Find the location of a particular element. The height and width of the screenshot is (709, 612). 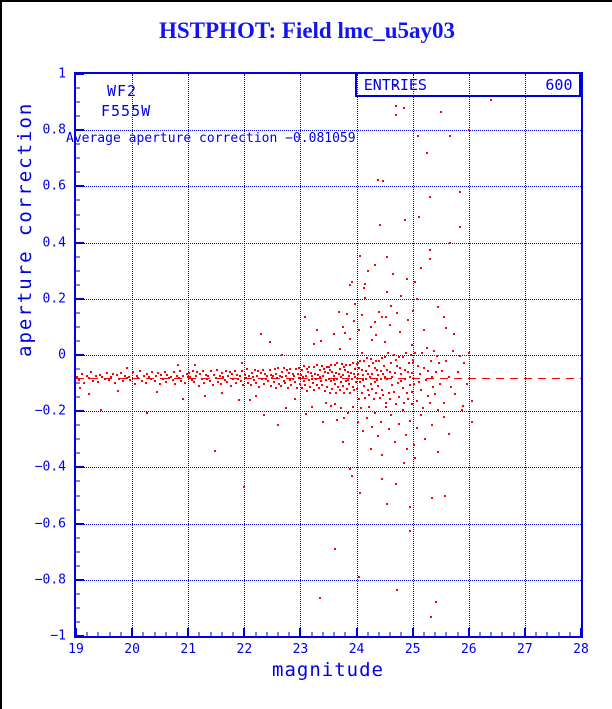

y-tick-label: −0.4 is located at coordinates (50, 467).